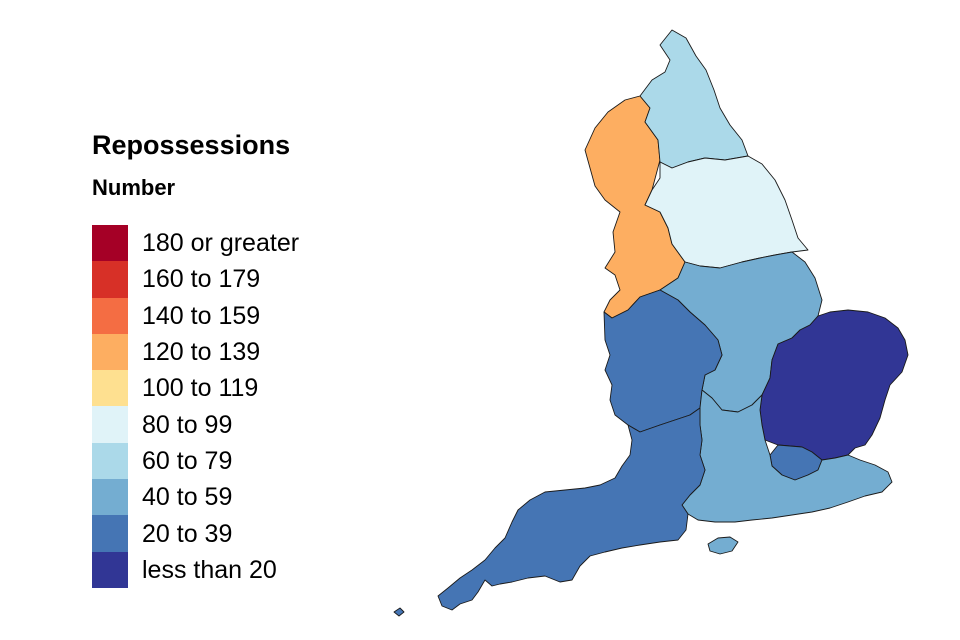 The height and width of the screenshot is (640, 960). I want to click on legend-item: 60 to 79, so click(195, 461).